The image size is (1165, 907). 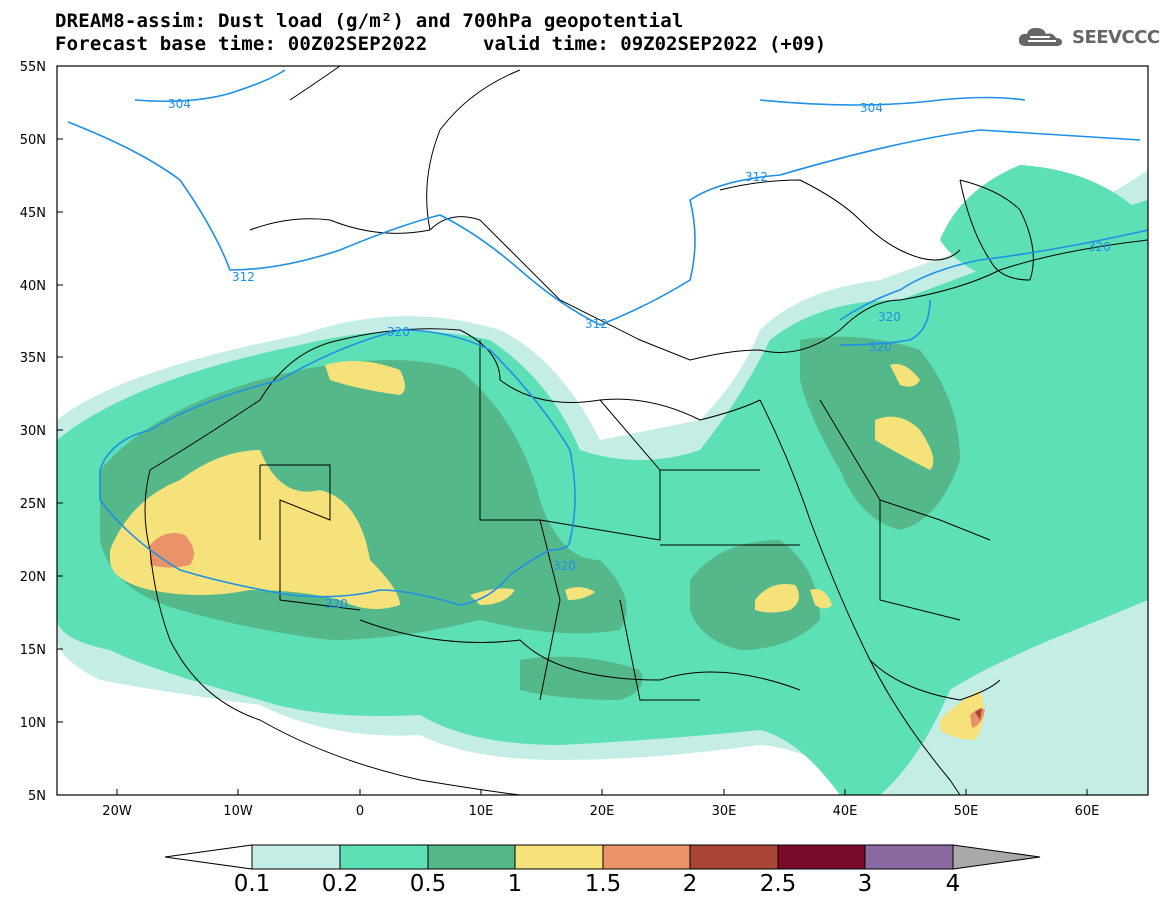 What do you see at coordinates (241, 44) in the screenshot?
I see `forecast-base-time: Forecast base time: 00Z02SEP2022` at bounding box center [241, 44].